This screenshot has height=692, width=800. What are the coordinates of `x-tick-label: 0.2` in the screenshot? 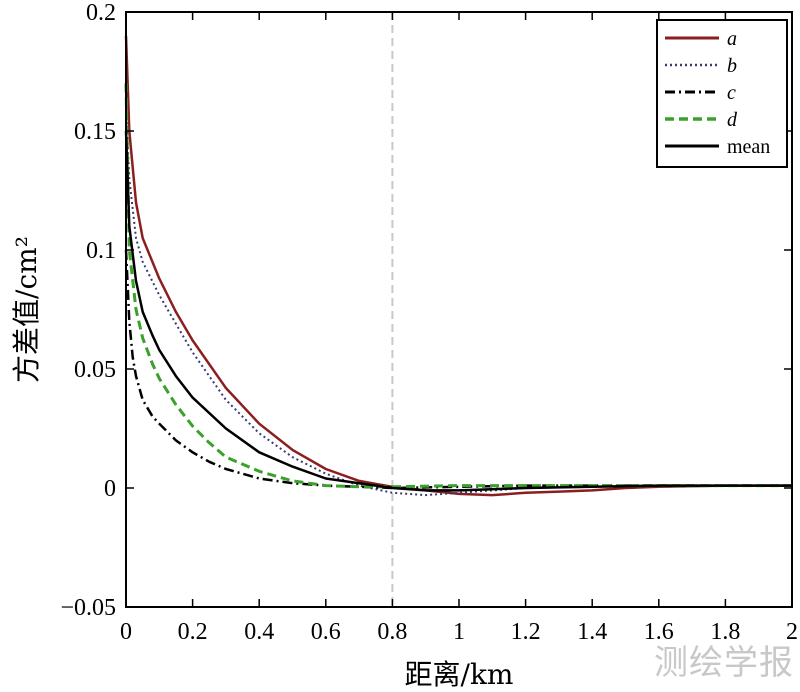 It's located at (193, 632).